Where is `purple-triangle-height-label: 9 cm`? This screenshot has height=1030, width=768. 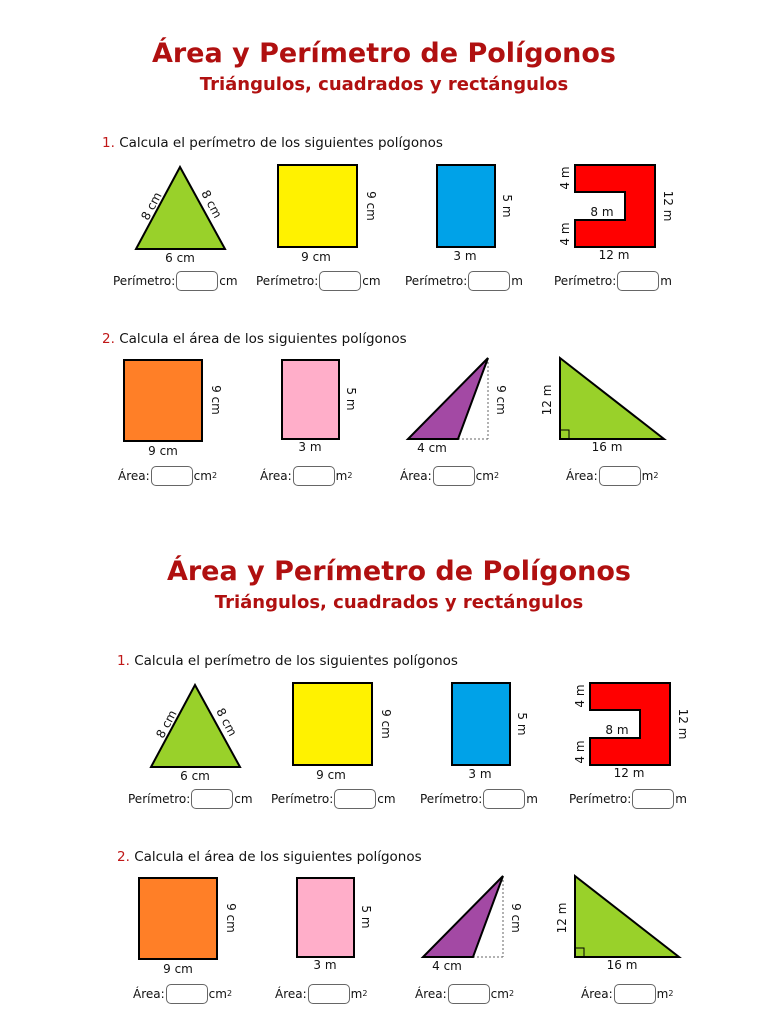
purple-triangle-height-label: 9 cm is located at coordinates (501, 400).